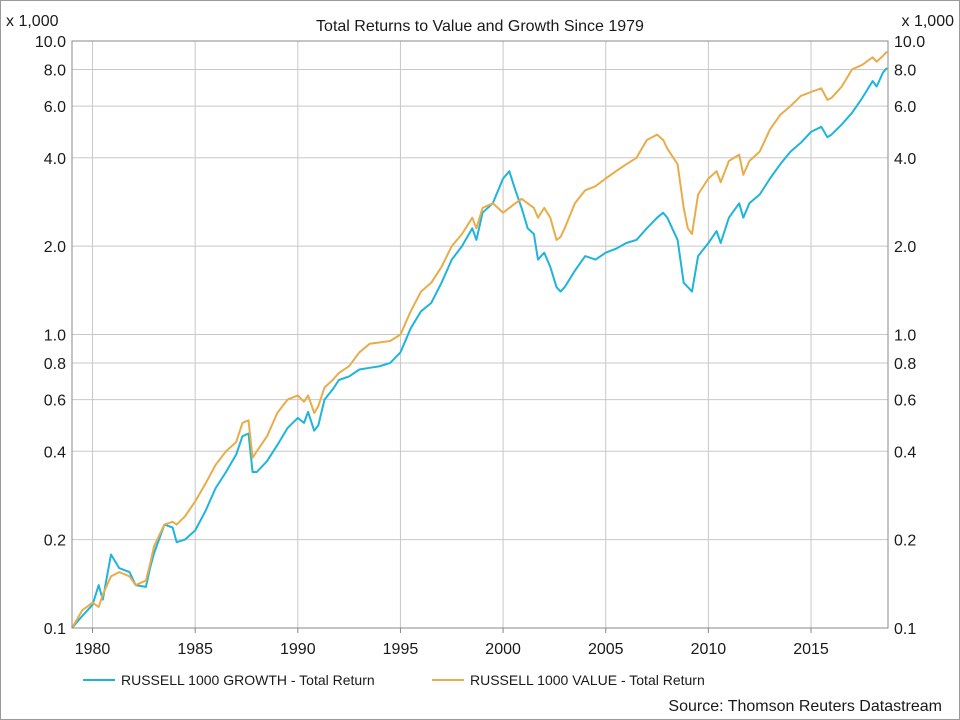 This screenshot has height=720, width=960. Describe the element at coordinates (905, 336) in the screenshot. I see `y-tick-label-right: 1.0` at that location.